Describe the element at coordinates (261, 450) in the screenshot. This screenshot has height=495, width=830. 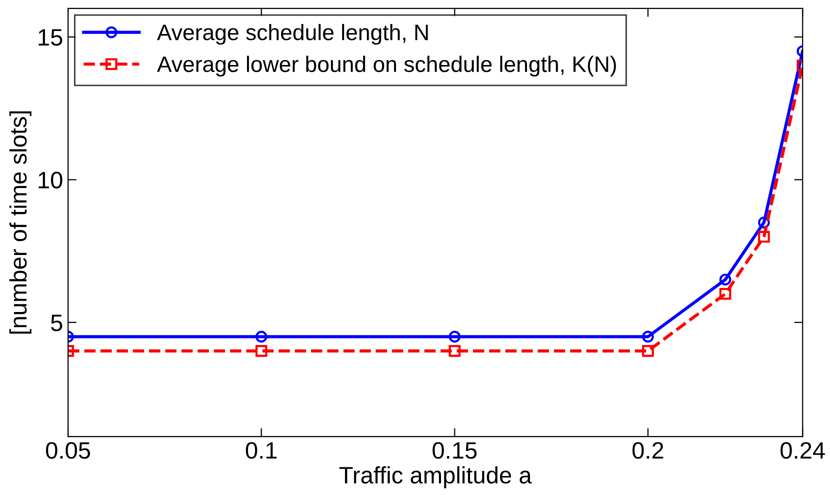
I see `x-tick-label: 0.1` at that location.